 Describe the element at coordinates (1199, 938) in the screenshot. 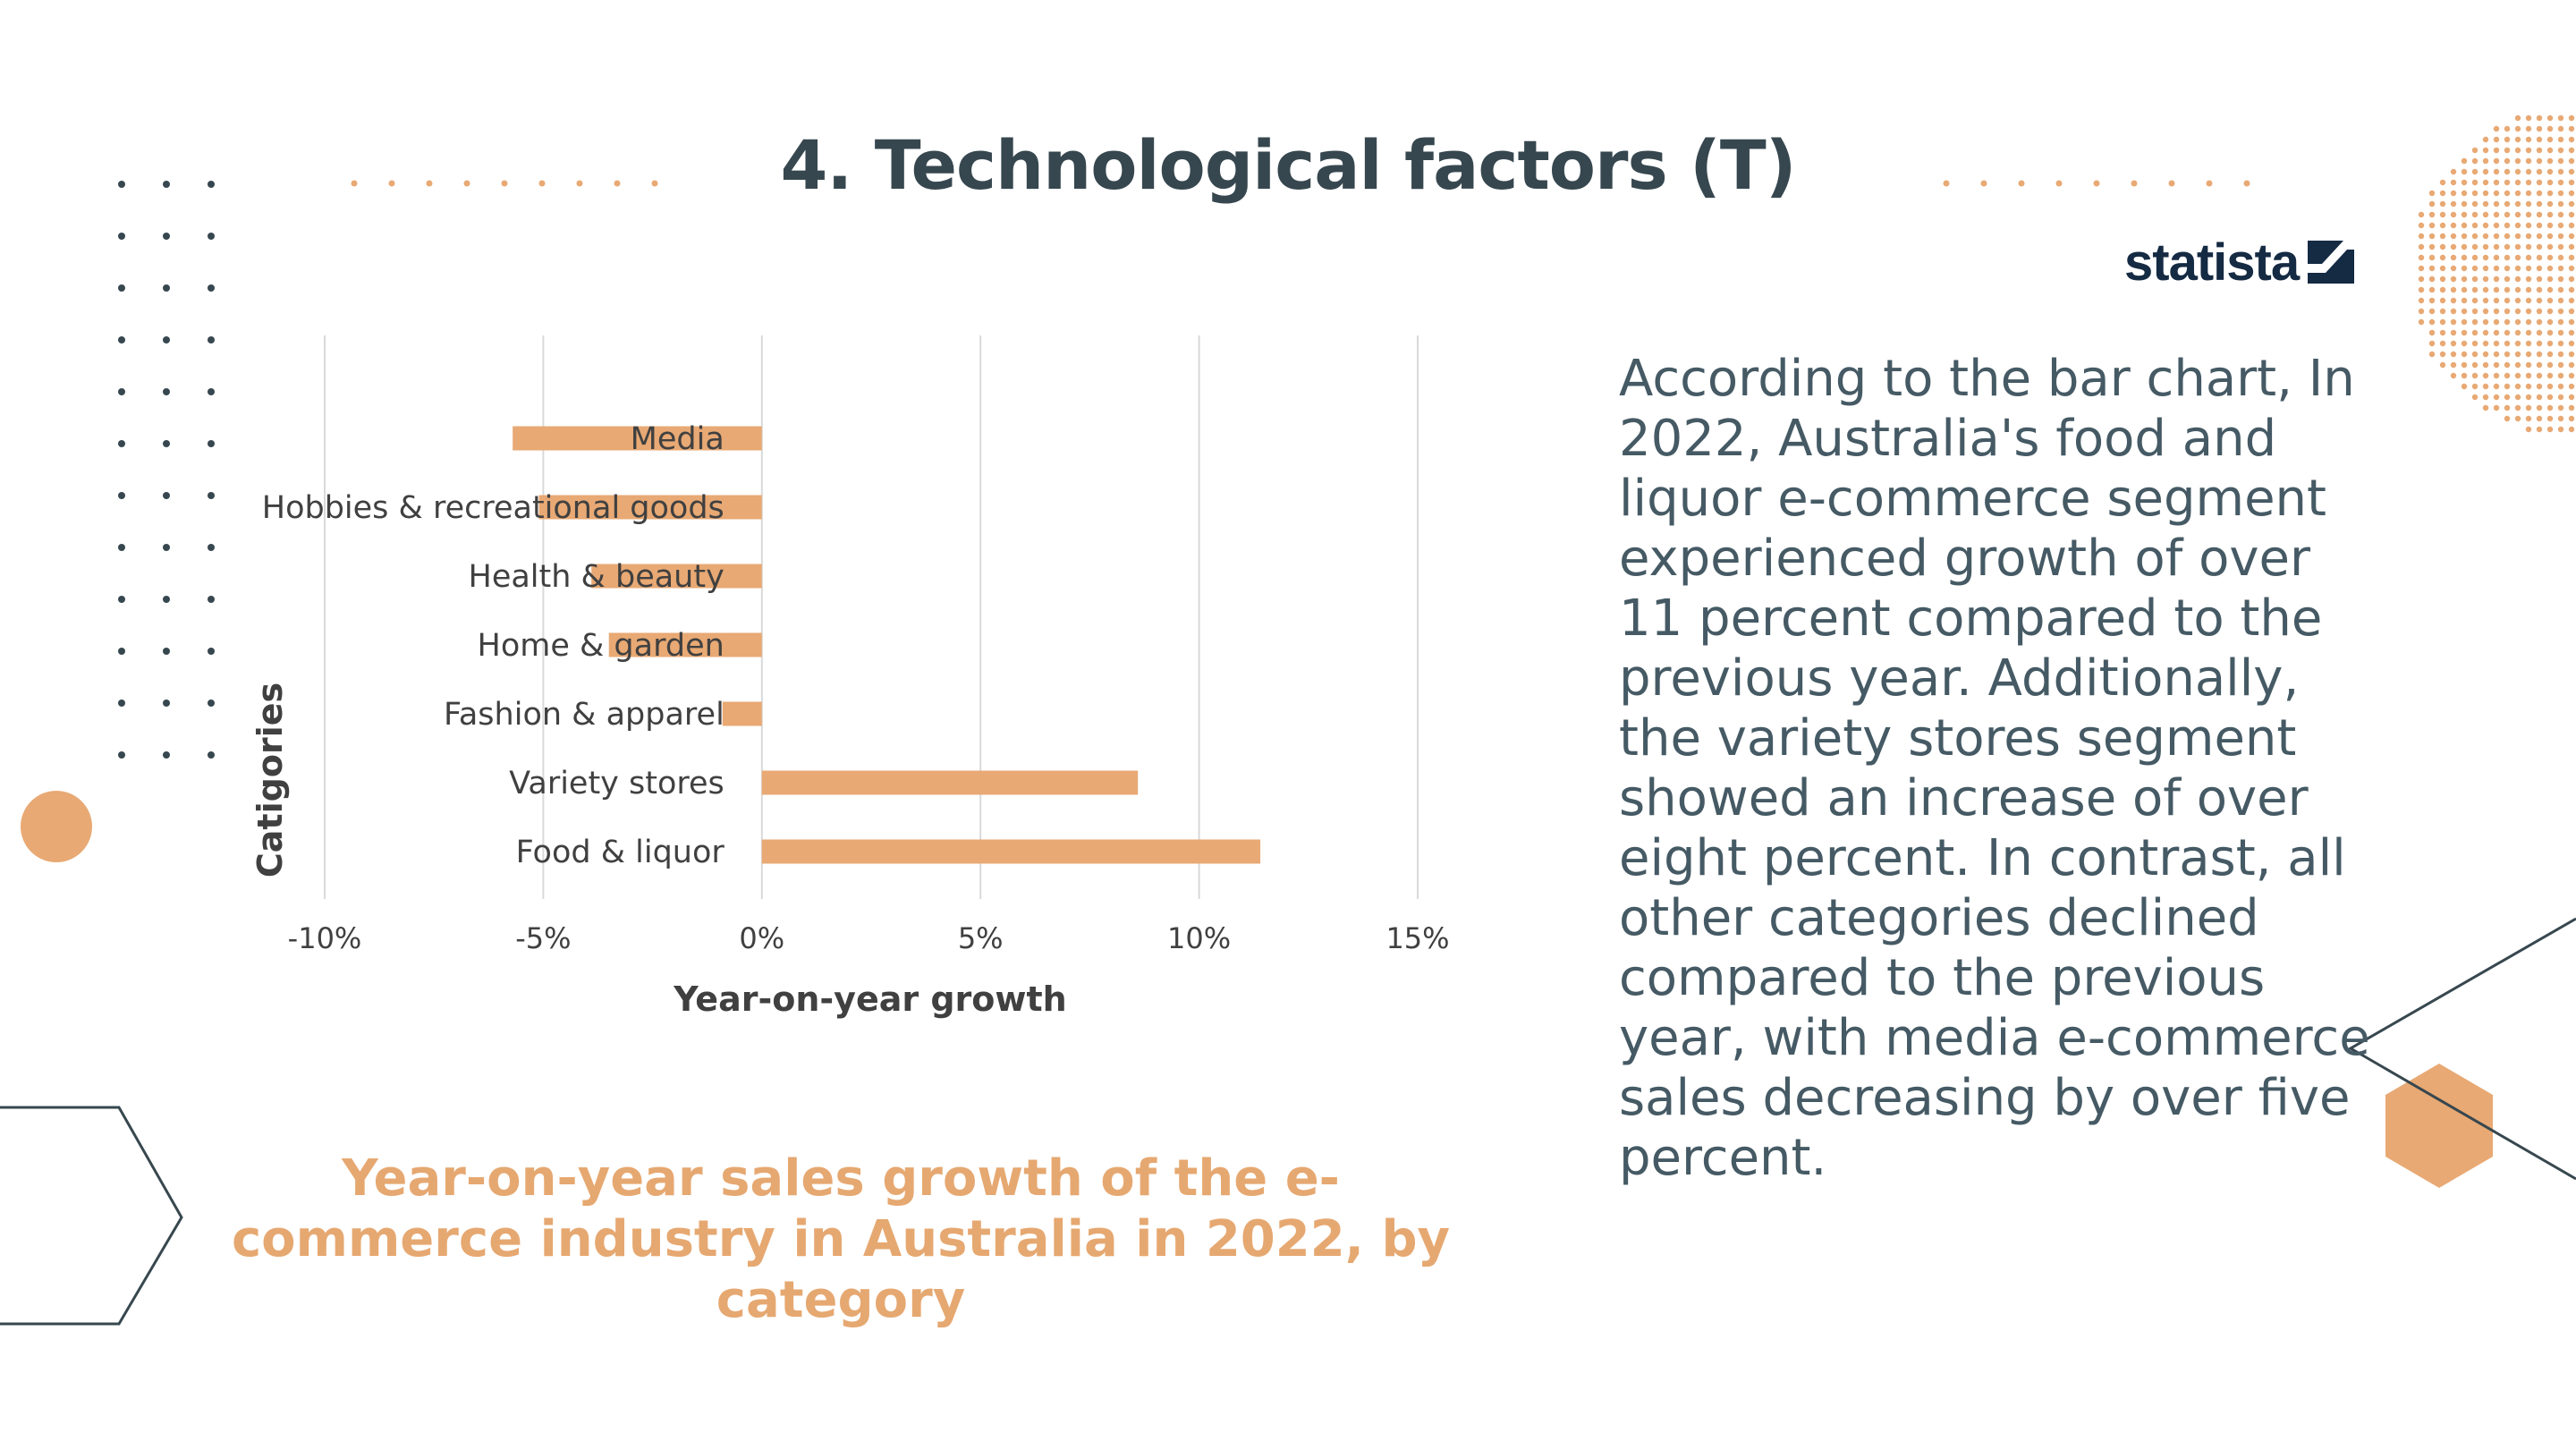

I see `x-tick-label: 10%` at that location.